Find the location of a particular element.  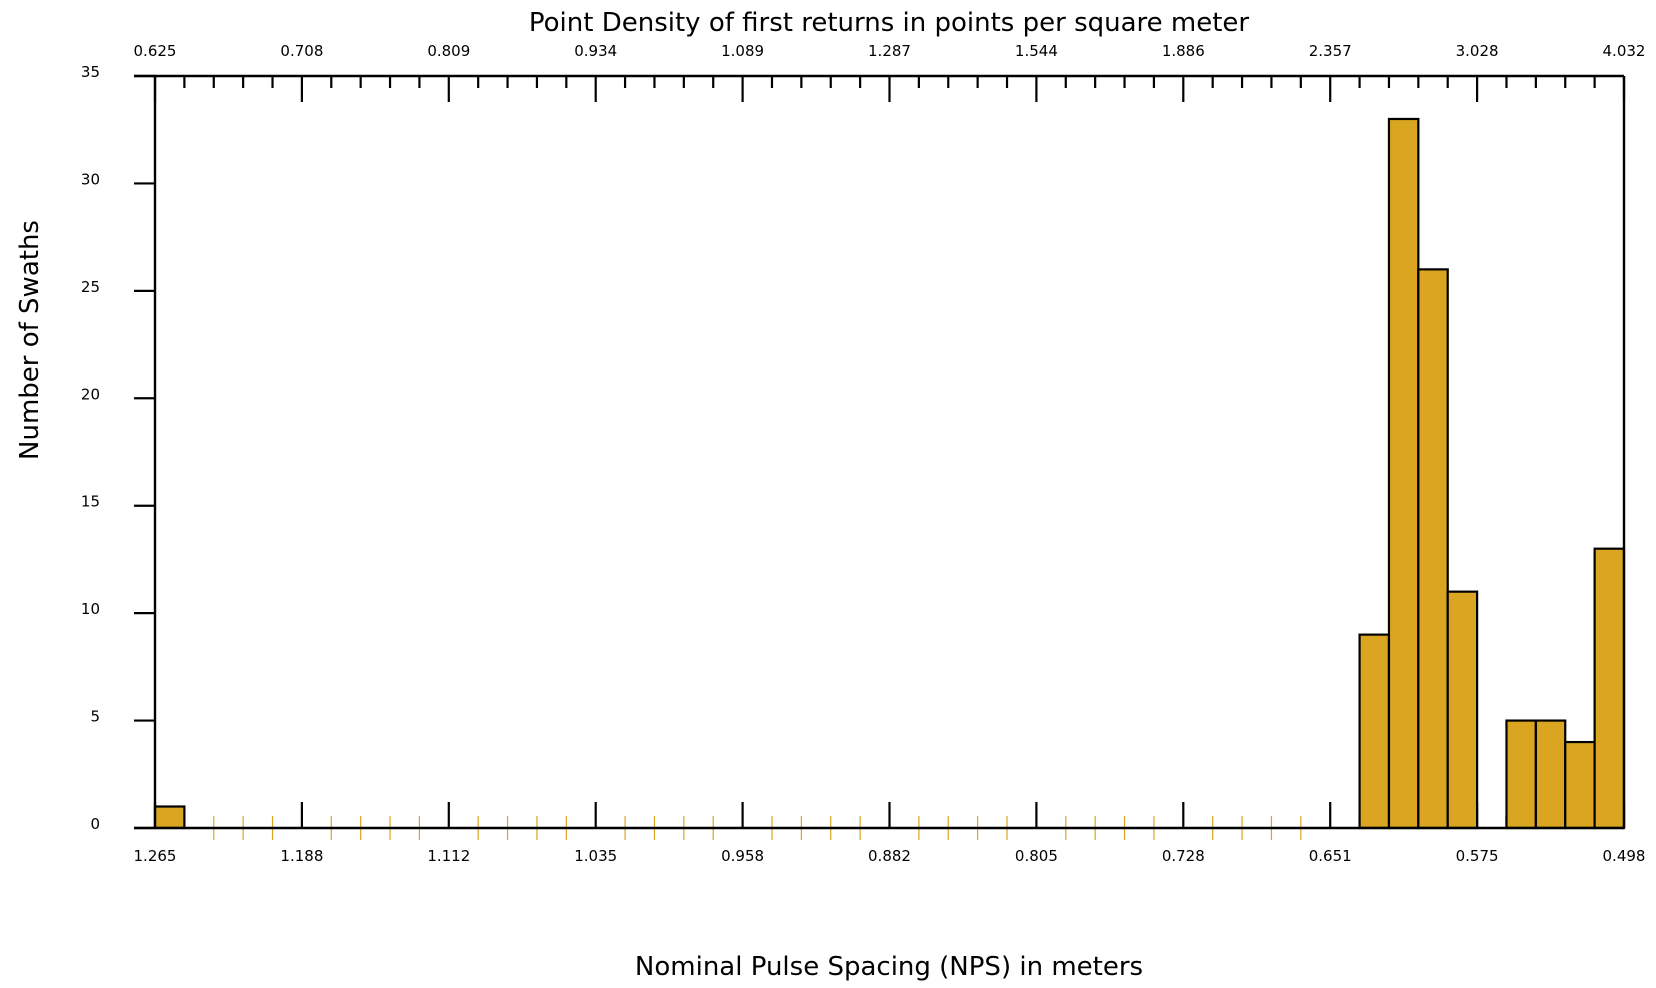

top-tick-label: 1.544 is located at coordinates (1036, 51).